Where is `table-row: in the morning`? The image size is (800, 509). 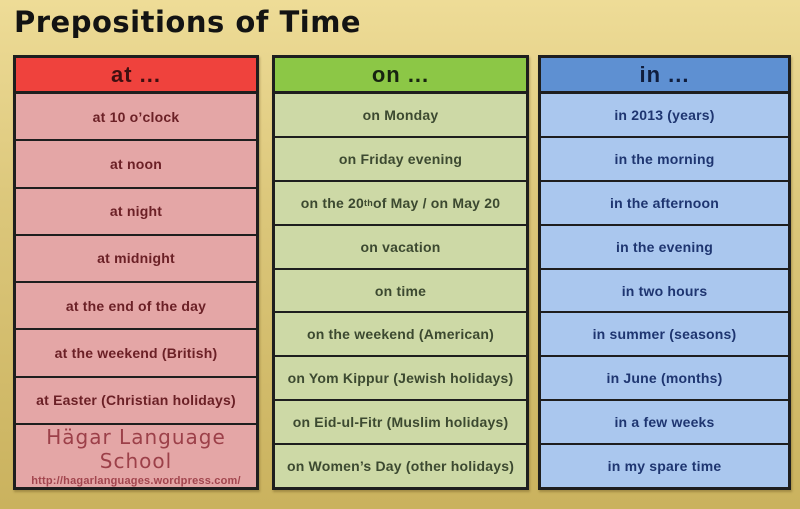
table-row: in the morning is located at coordinates (664, 159).